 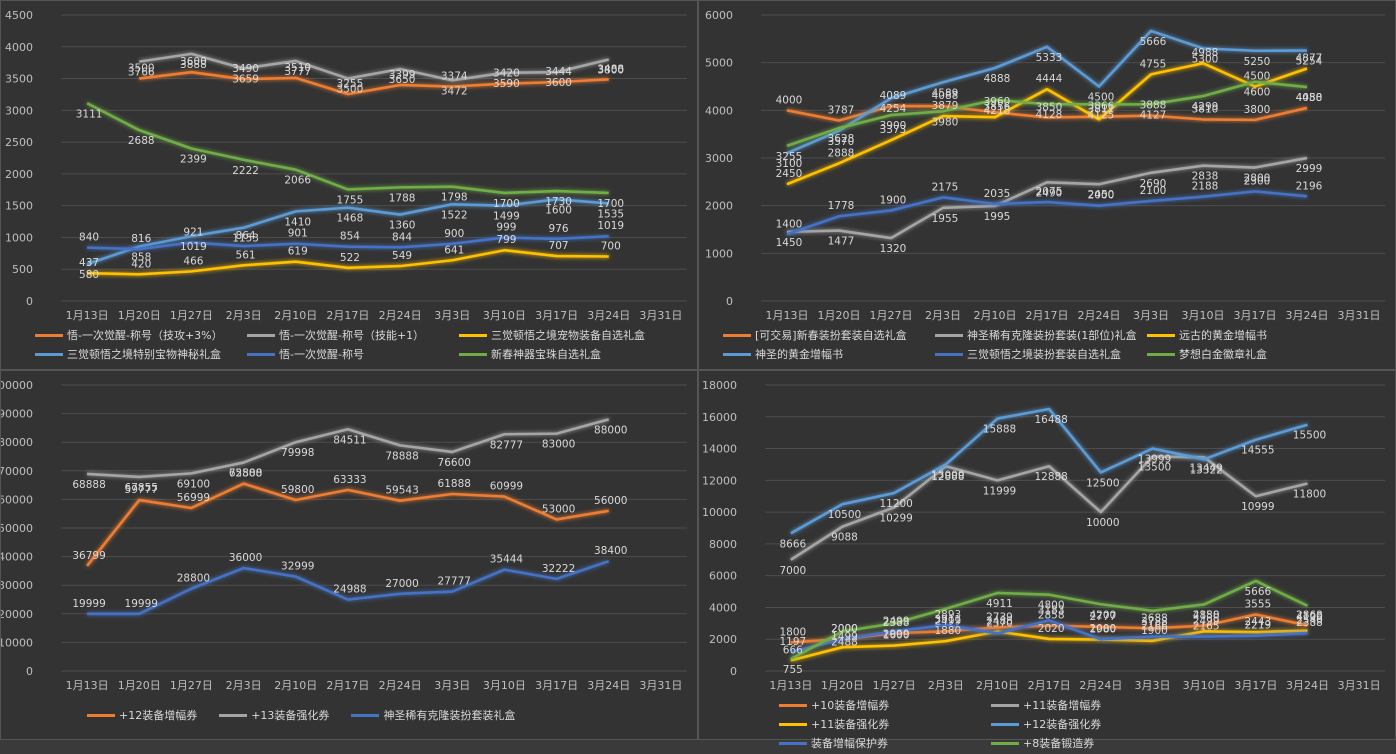 I want to click on data-label: 3472, so click(x=454, y=91).